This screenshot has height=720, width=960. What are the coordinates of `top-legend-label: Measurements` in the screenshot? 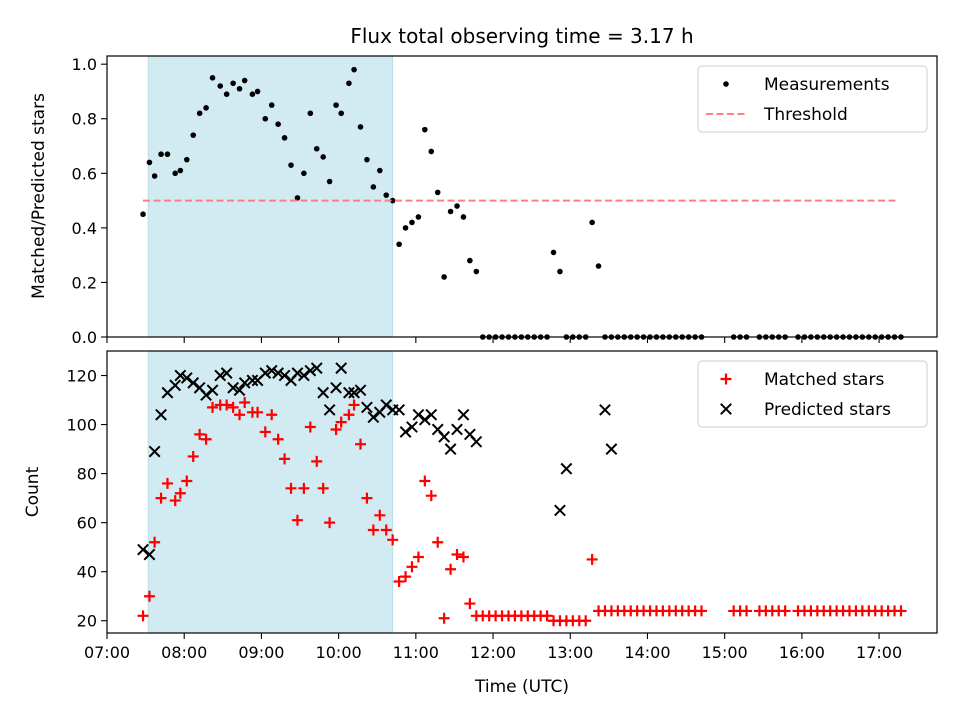 It's located at (827, 85).